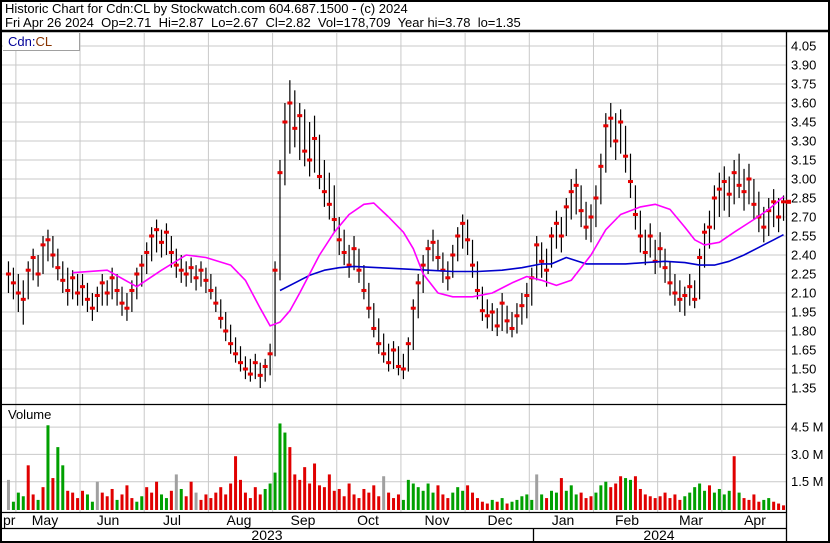  I want to click on svg-text: Mar, so click(691, 520).